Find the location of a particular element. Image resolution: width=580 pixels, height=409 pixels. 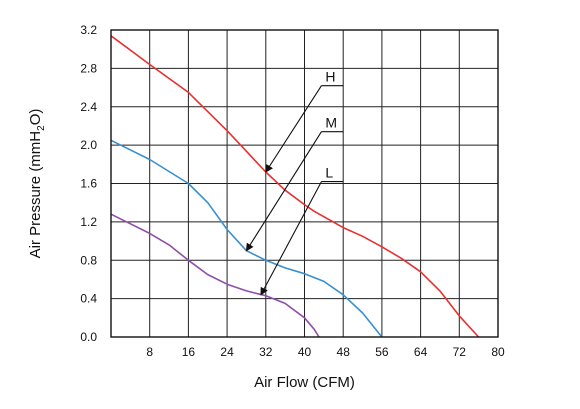

x-tick-label: 72 is located at coordinates (460, 352).